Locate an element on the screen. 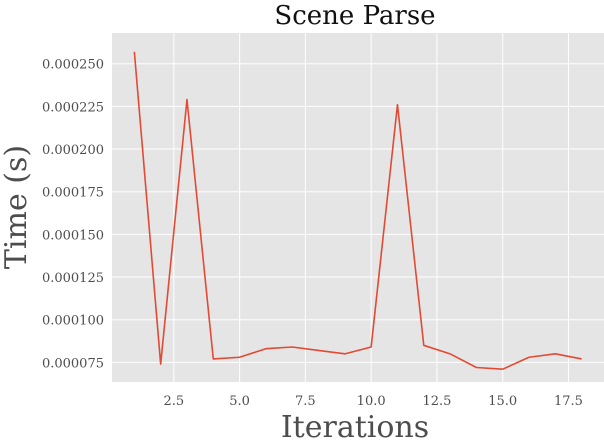 The image size is (604, 444). y-axis-label: Time (s) is located at coordinates (17, 207).